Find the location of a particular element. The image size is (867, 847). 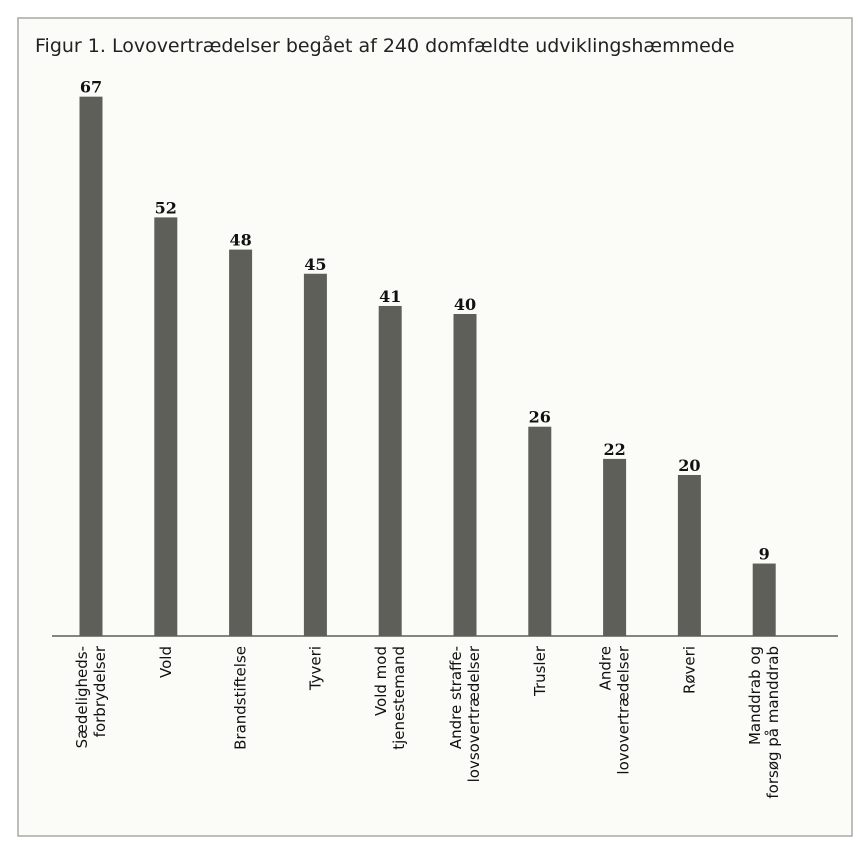

x-tick-label: Andre straffe-lovsovertrædelser is located at coordinates (465, 713).